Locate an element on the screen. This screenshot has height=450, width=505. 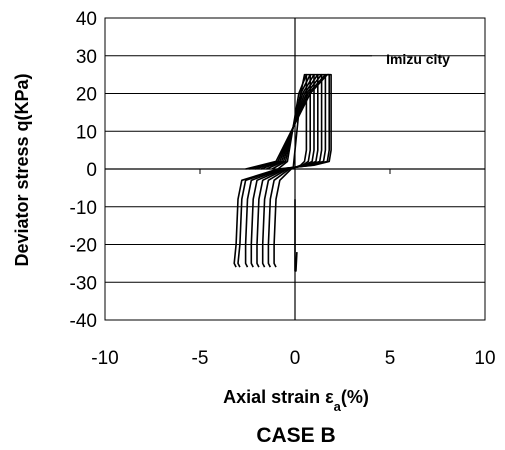
y-tick-label: -40 is located at coordinates (83, 321).